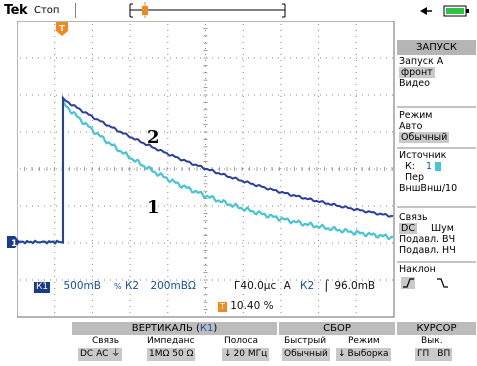 This screenshot has height=366, width=477. Describe the element at coordinates (424, 137) in the screenshot. I see `mode-normal: Обычный` at that location.